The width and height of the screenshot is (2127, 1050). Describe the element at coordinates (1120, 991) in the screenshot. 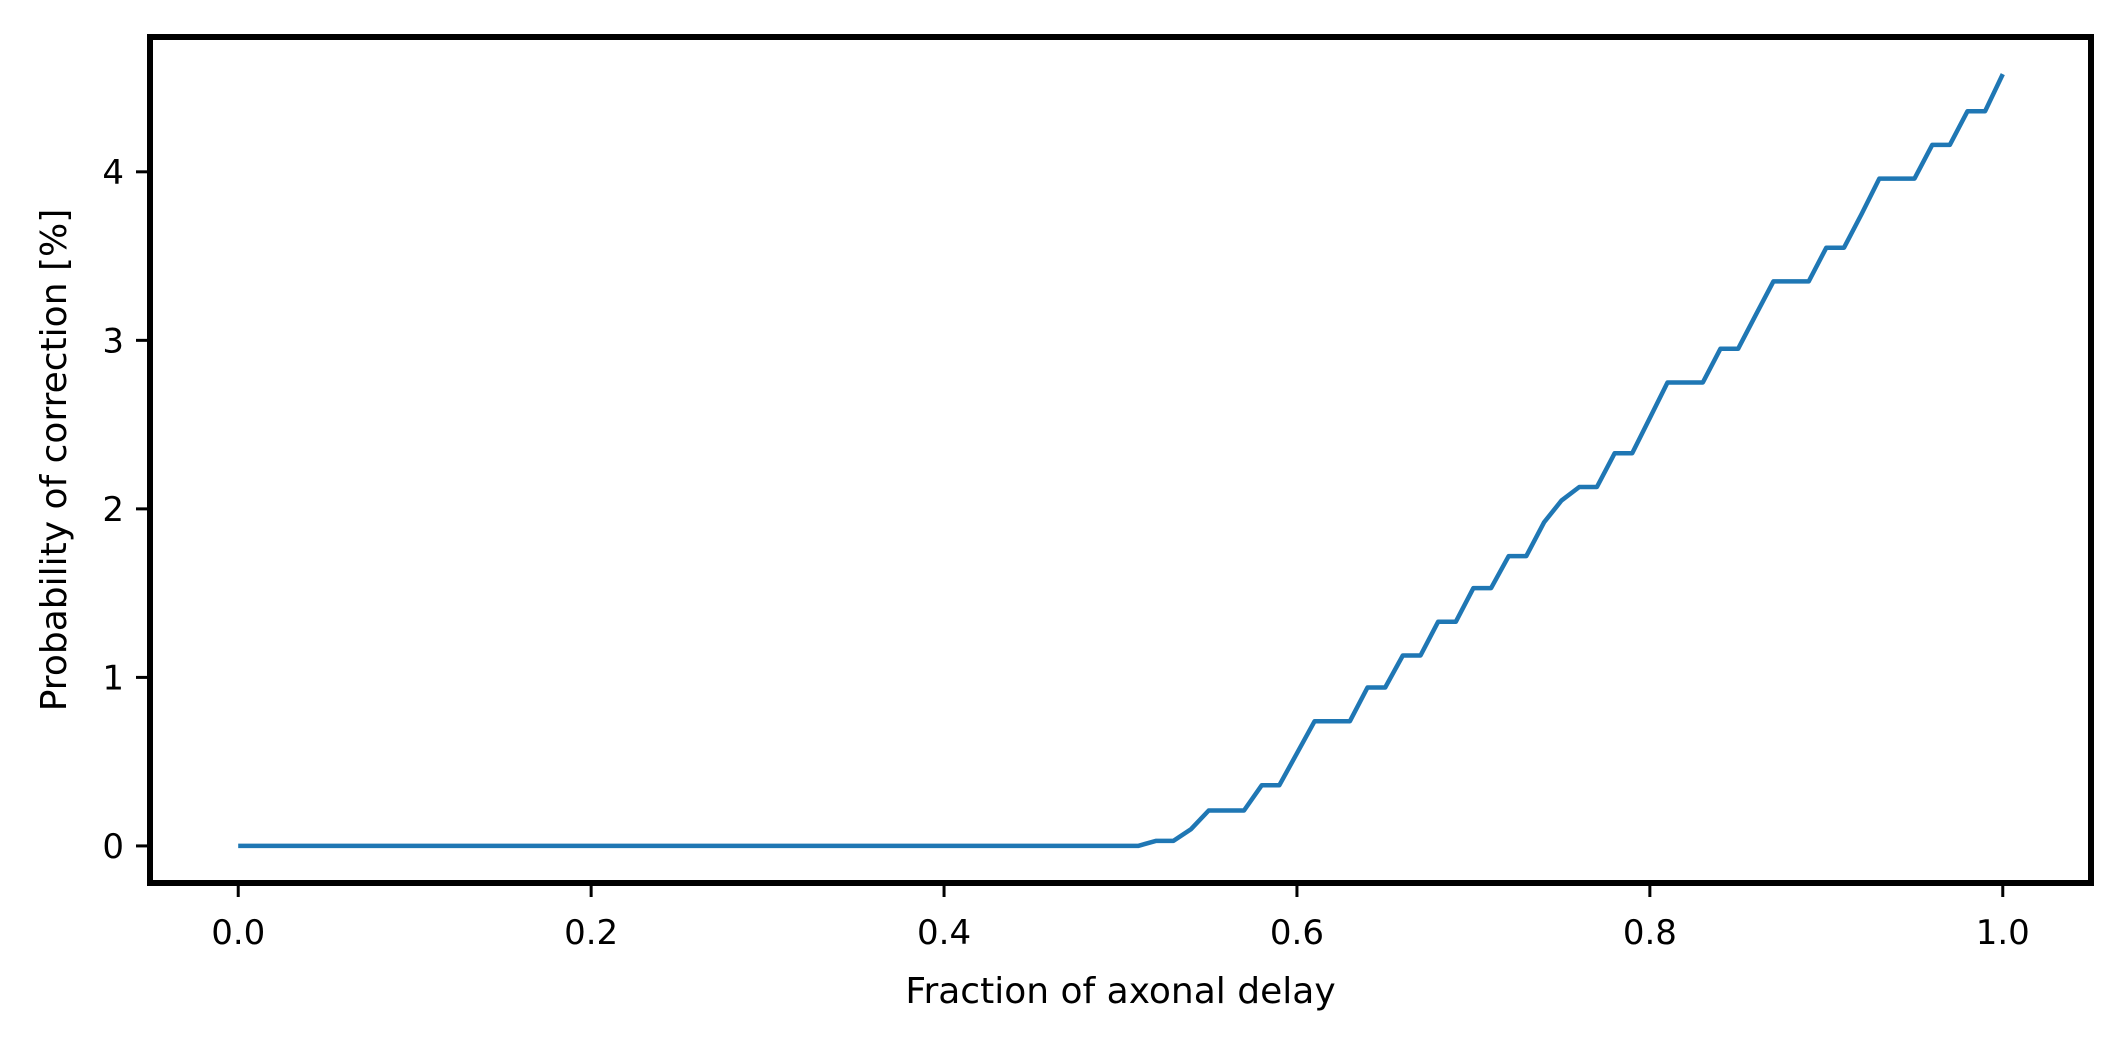

I see `x-axis-label: Fraction of axonal delay` at that location.